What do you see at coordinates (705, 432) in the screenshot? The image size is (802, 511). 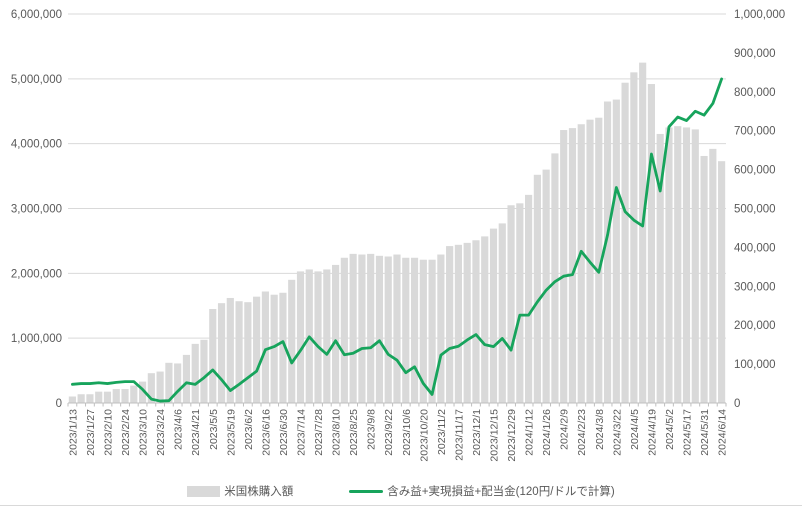 I see `x-axis-tick-label: 2024/5/31` at bounding box center [705, 432].